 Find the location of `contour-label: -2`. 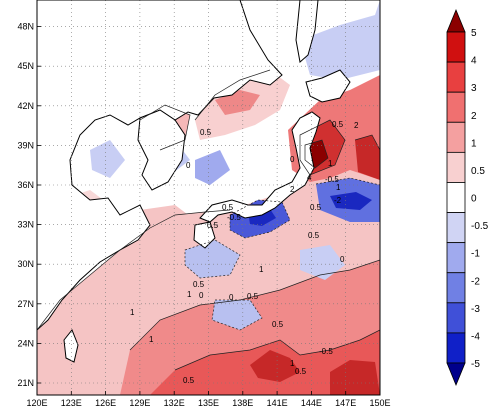

contour-label: -2 is located at coordinates (338, 200).